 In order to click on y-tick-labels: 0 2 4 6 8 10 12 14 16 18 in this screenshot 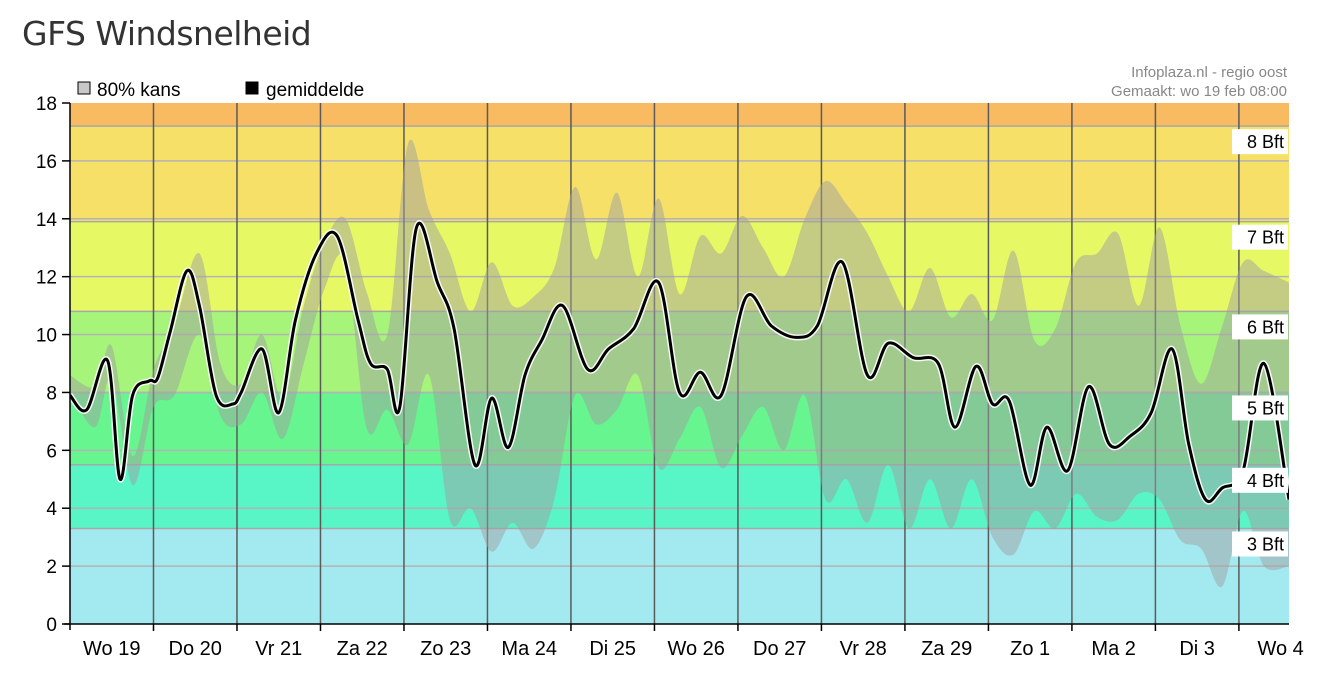, I will do `click(53, 365)`.